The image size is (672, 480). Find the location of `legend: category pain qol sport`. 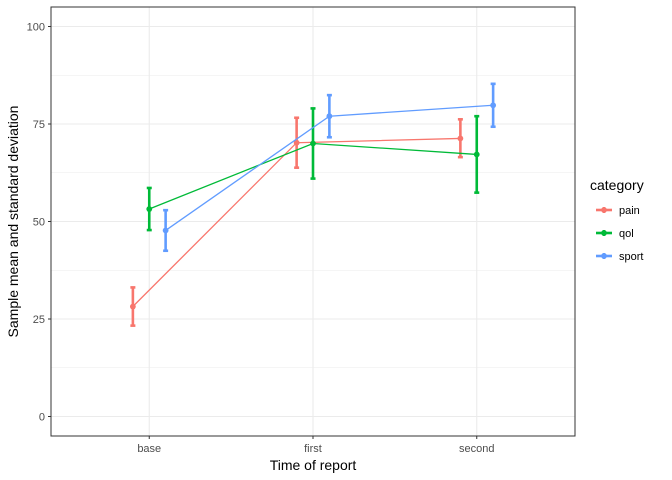

legend: category pain qol sport is located at coordinates (617, 220).